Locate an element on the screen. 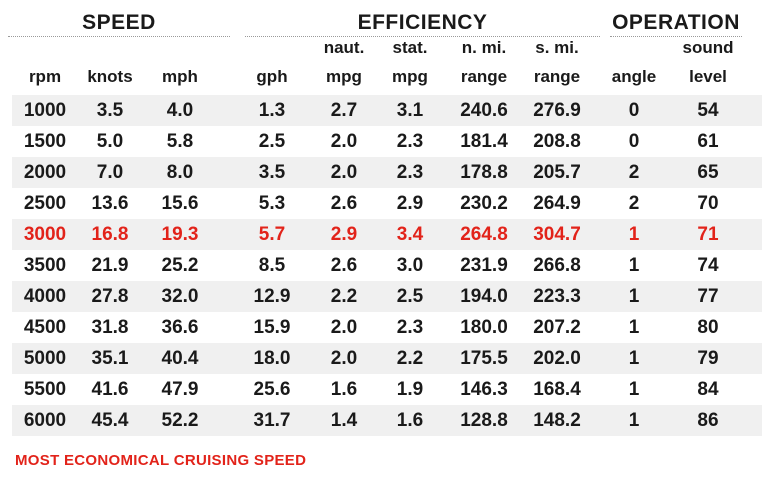 Image resolution: width=771 pixels, height=496 pixels. group-header-speed: SPEED is located at coordinates (119, 23).